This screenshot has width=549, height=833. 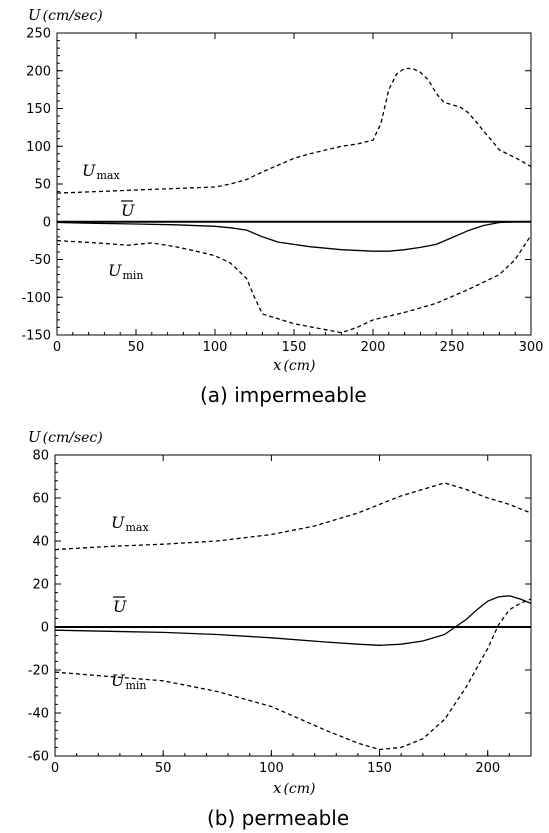 I want to click on y-tick-label: -50, so click(x=40, y=260).